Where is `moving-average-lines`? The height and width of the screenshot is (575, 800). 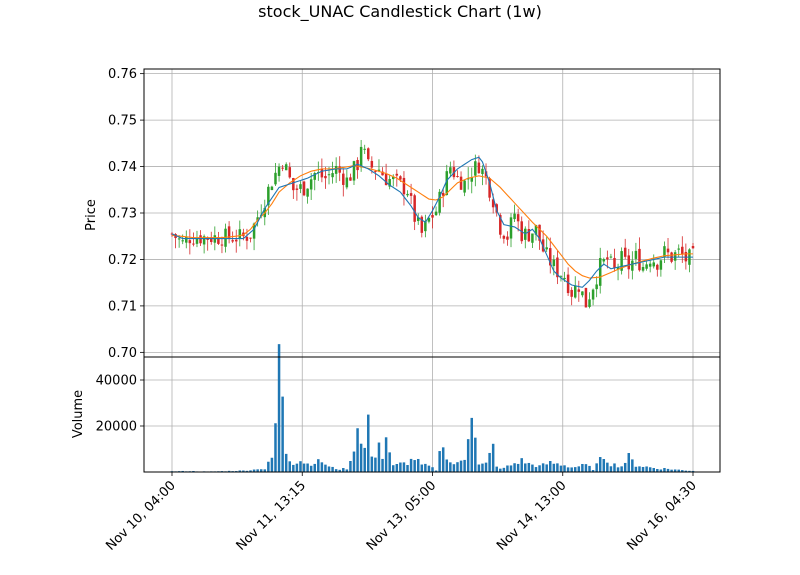 moving-average-lines is located at coordinates (432, 222).